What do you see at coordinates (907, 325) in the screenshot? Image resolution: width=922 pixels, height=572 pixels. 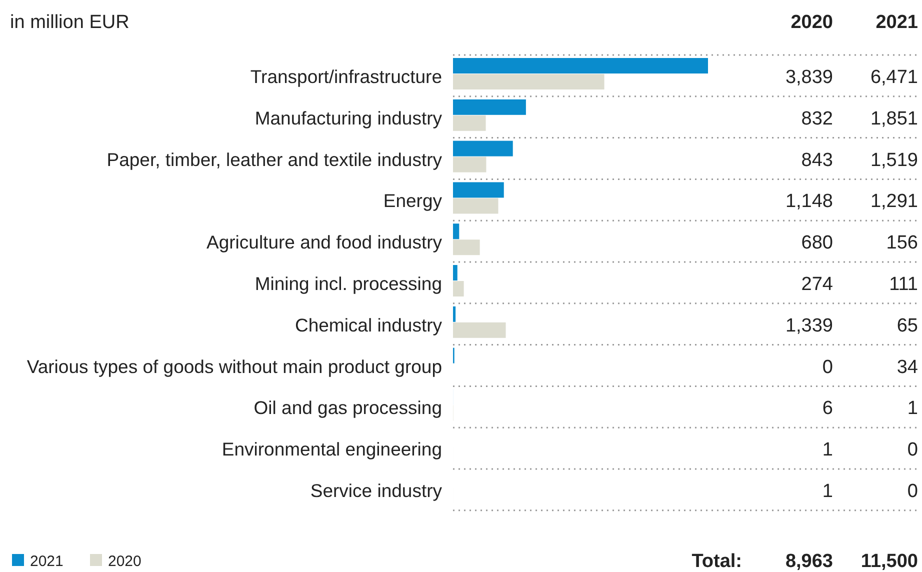 I see `data-label: 65` at bounding box center [907, 325].